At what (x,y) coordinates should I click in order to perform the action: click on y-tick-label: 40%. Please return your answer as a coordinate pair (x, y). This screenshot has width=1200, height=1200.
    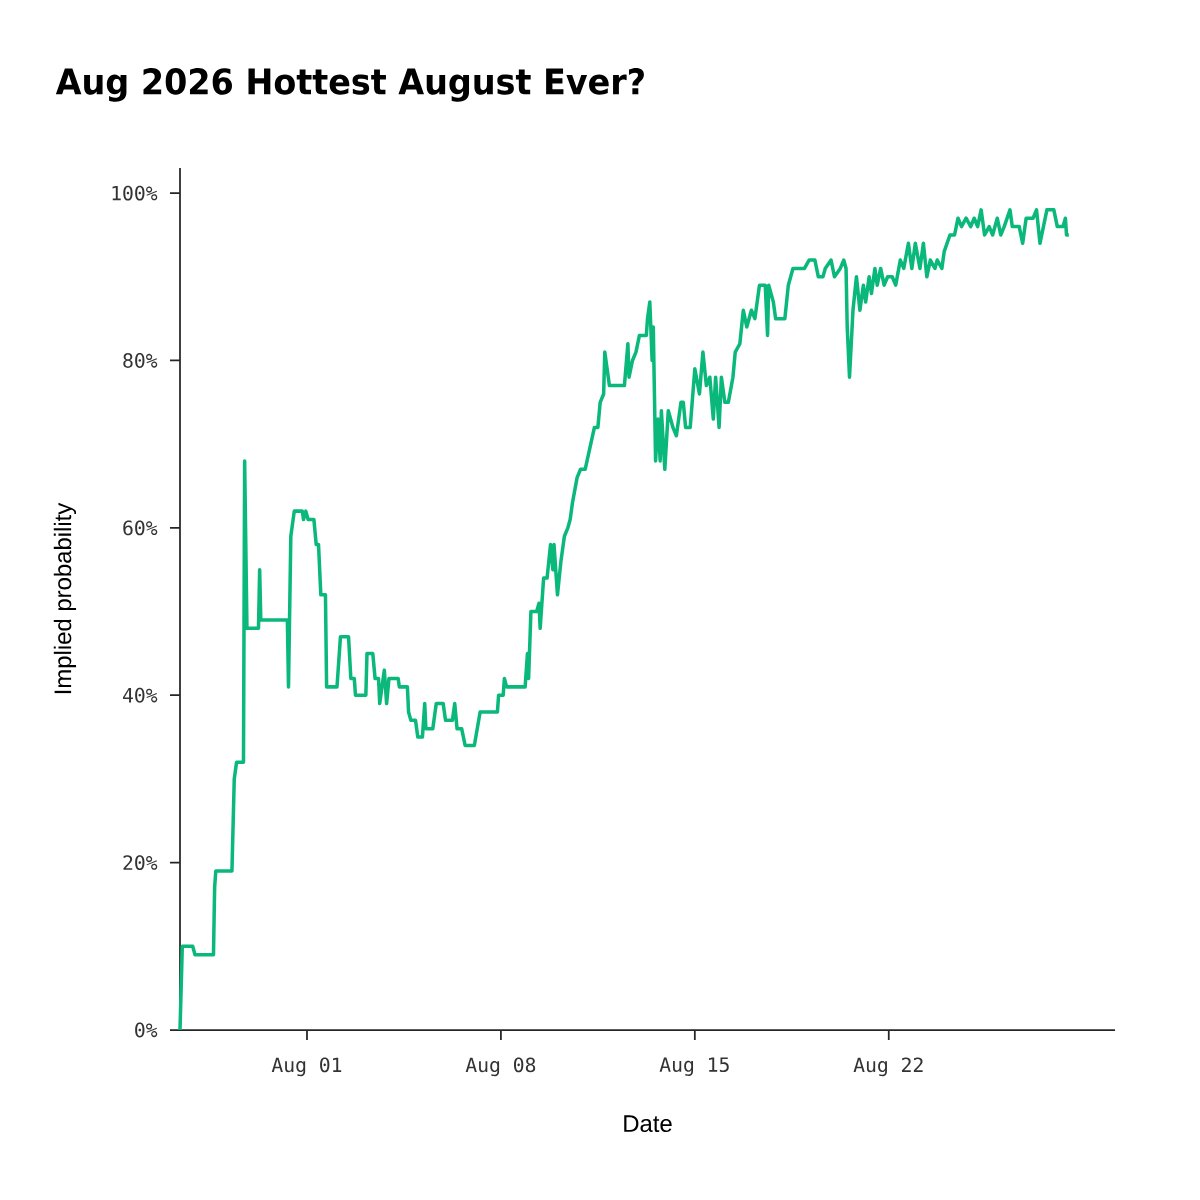
    Looking at the image, I should click on (140, 695).